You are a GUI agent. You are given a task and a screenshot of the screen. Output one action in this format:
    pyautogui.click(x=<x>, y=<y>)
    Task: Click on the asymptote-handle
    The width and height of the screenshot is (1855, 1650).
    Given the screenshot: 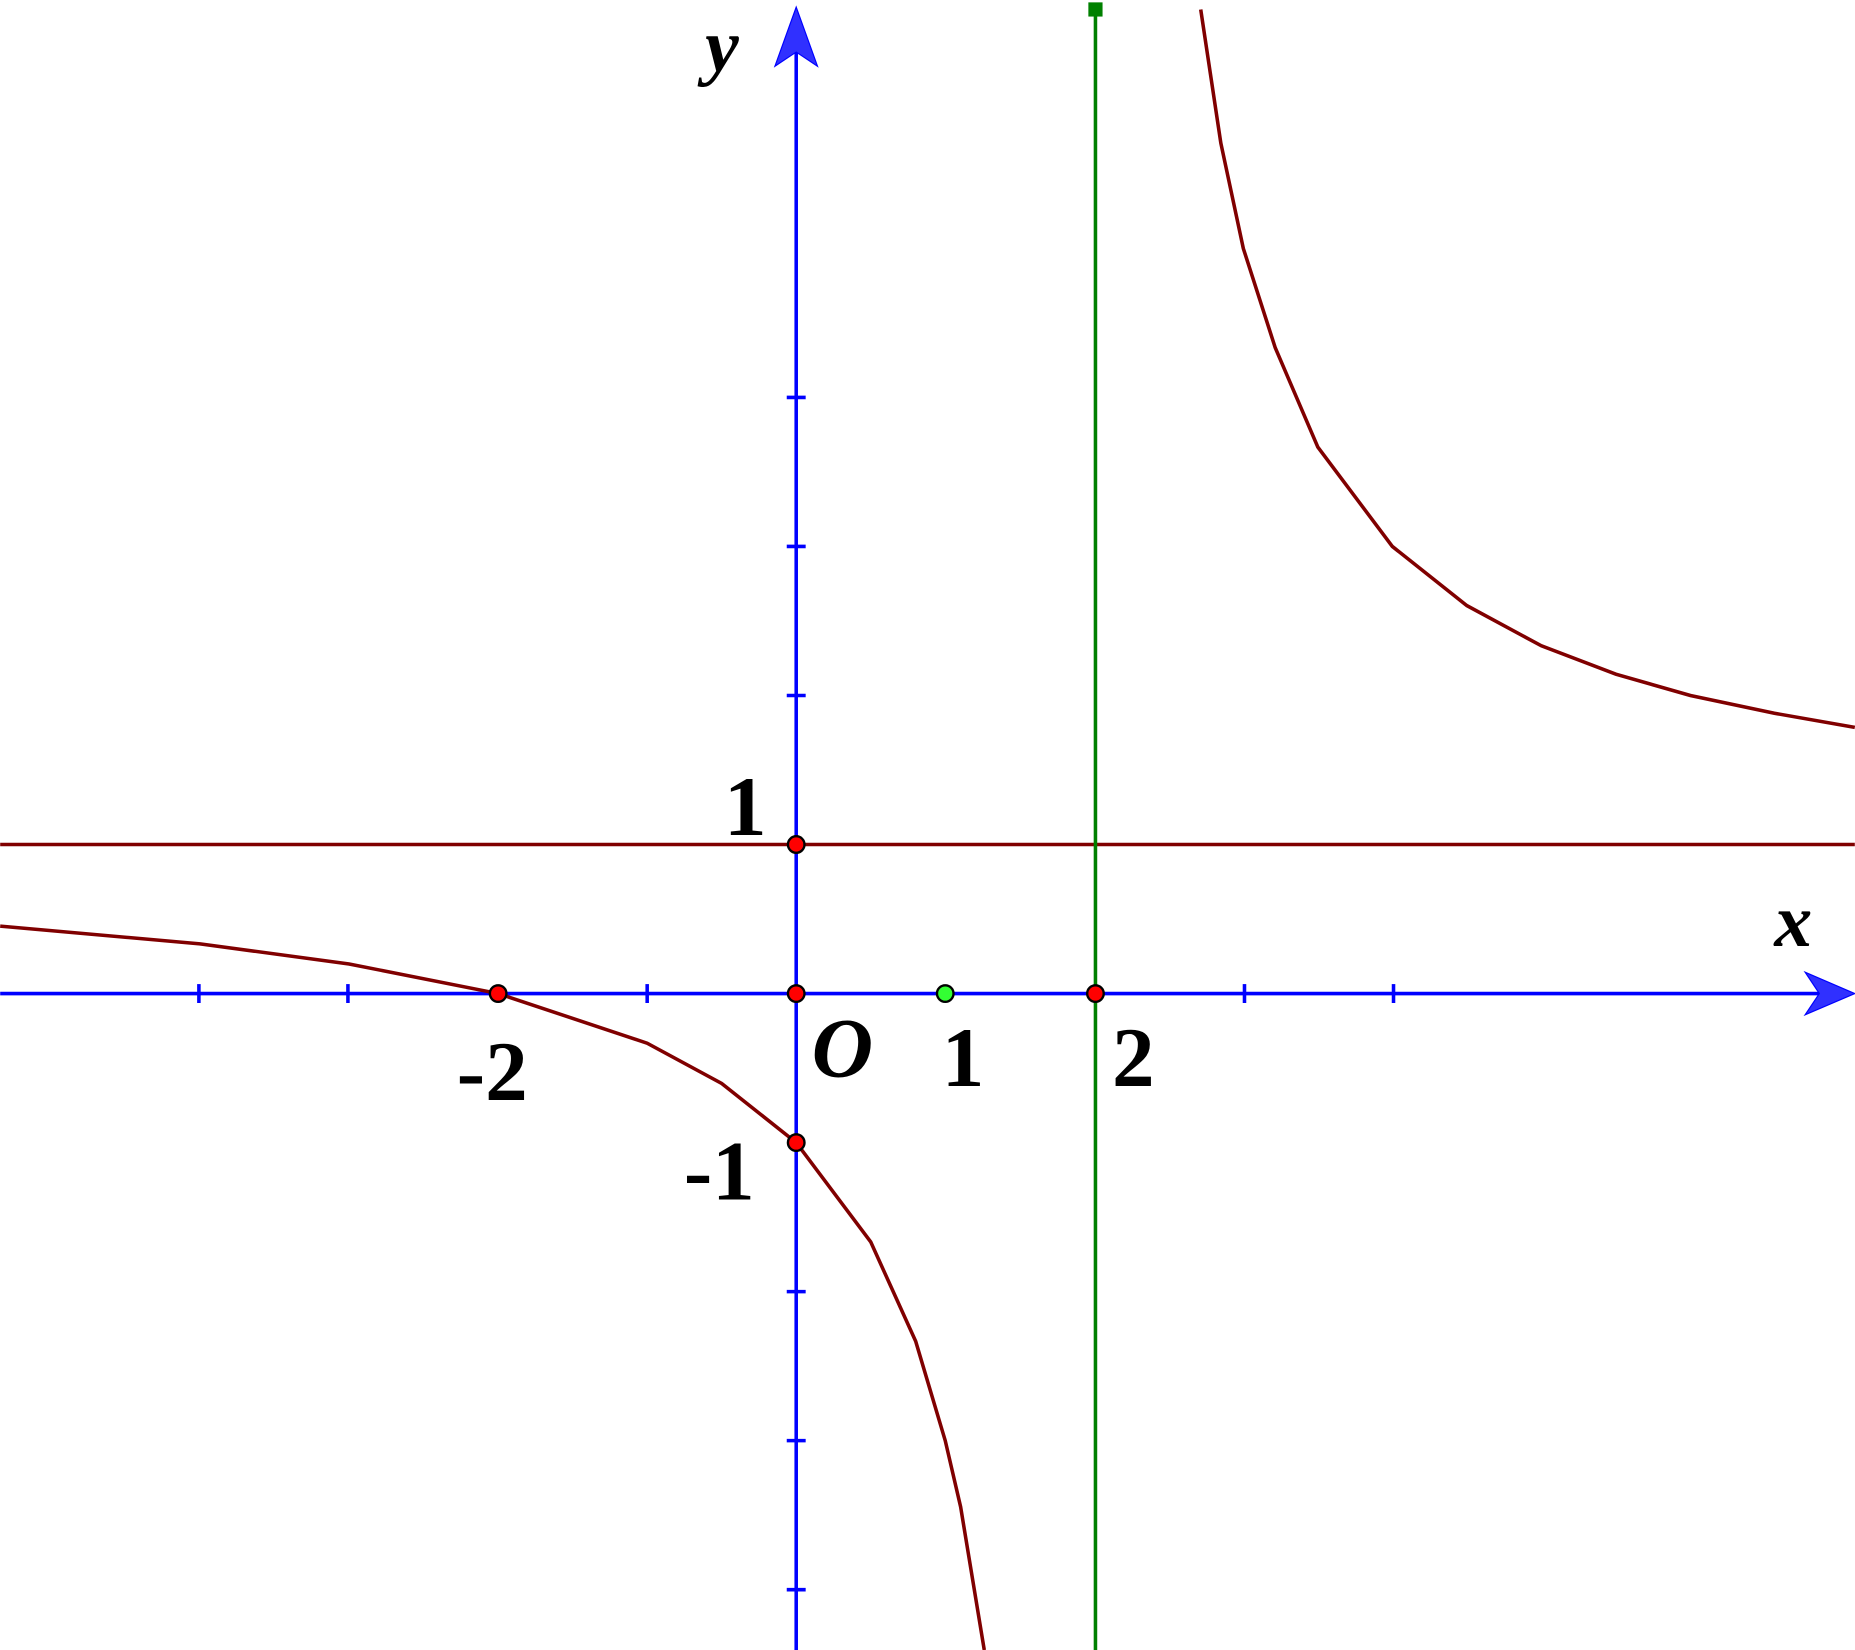 What is the action you would take?
    pyautogui.click(x=1095, y=9)
    